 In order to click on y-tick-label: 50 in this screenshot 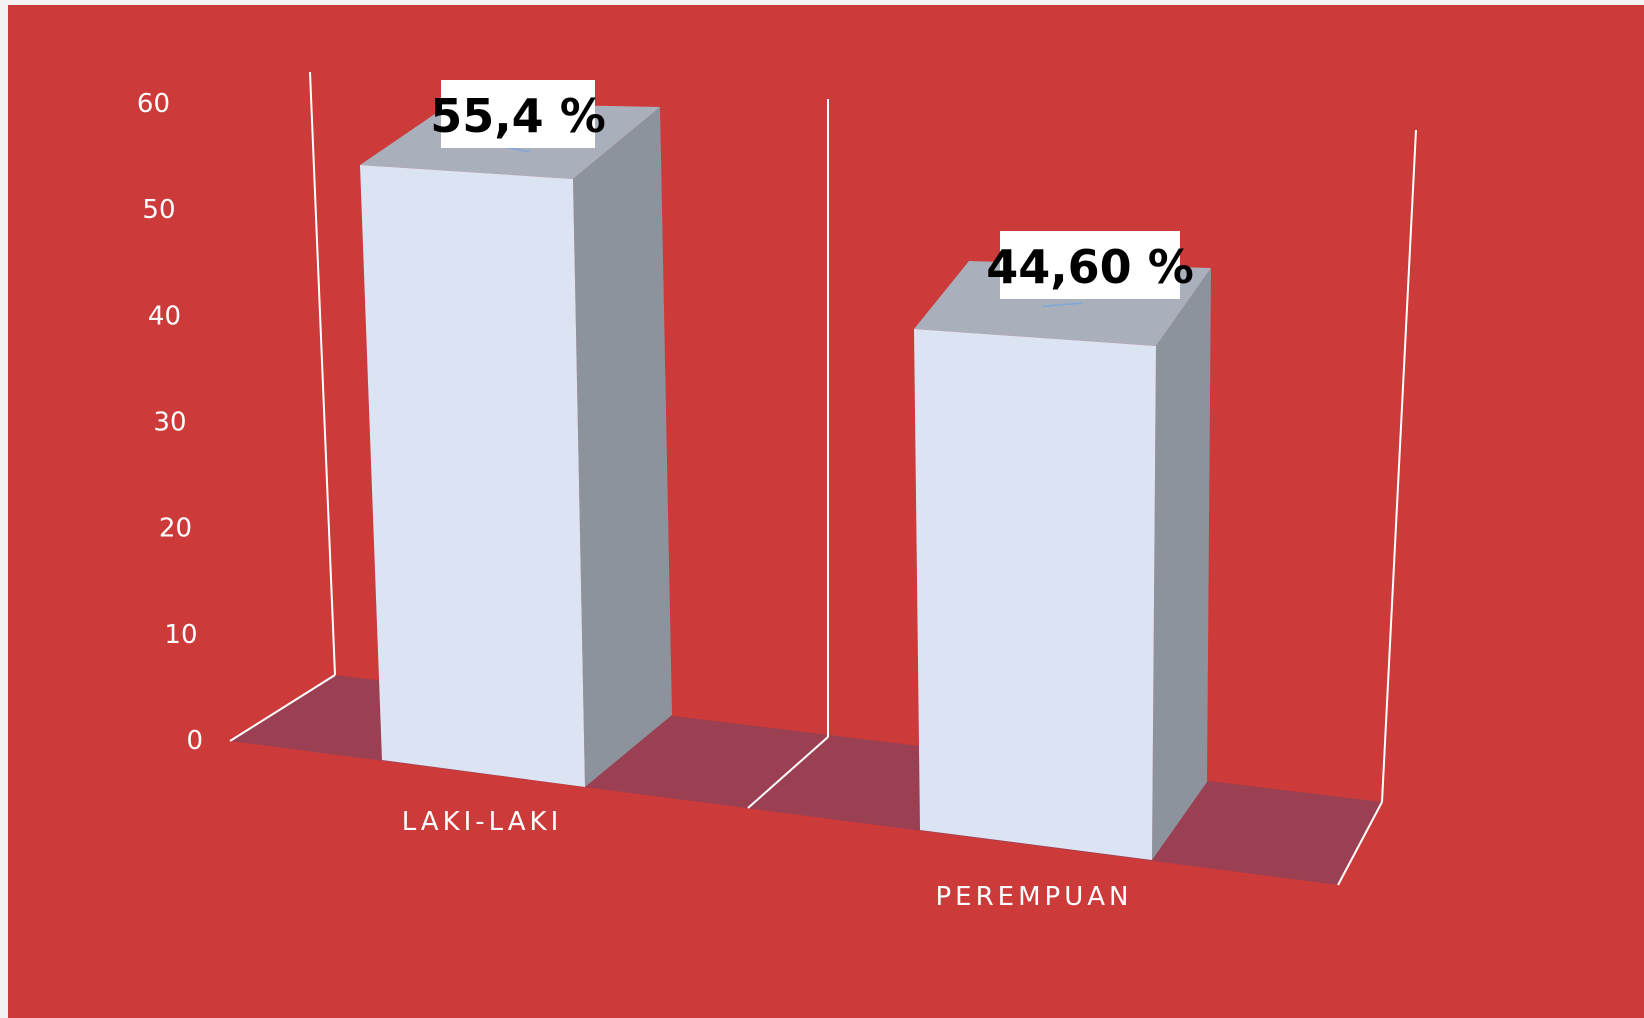, I will do `click(158, 210)`.